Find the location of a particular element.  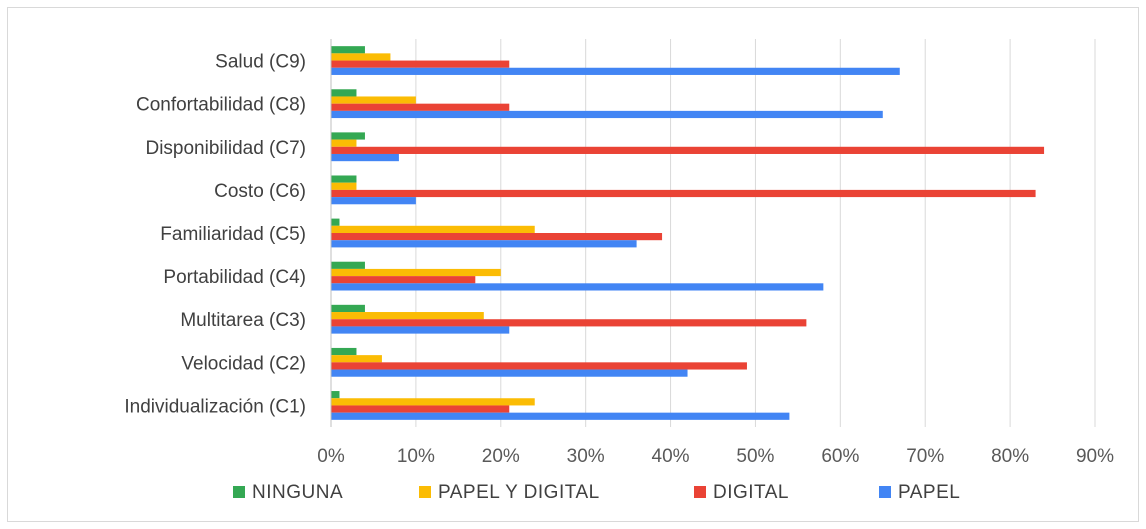

x-tick-label: 90% is located at coordinates (1095, 456).